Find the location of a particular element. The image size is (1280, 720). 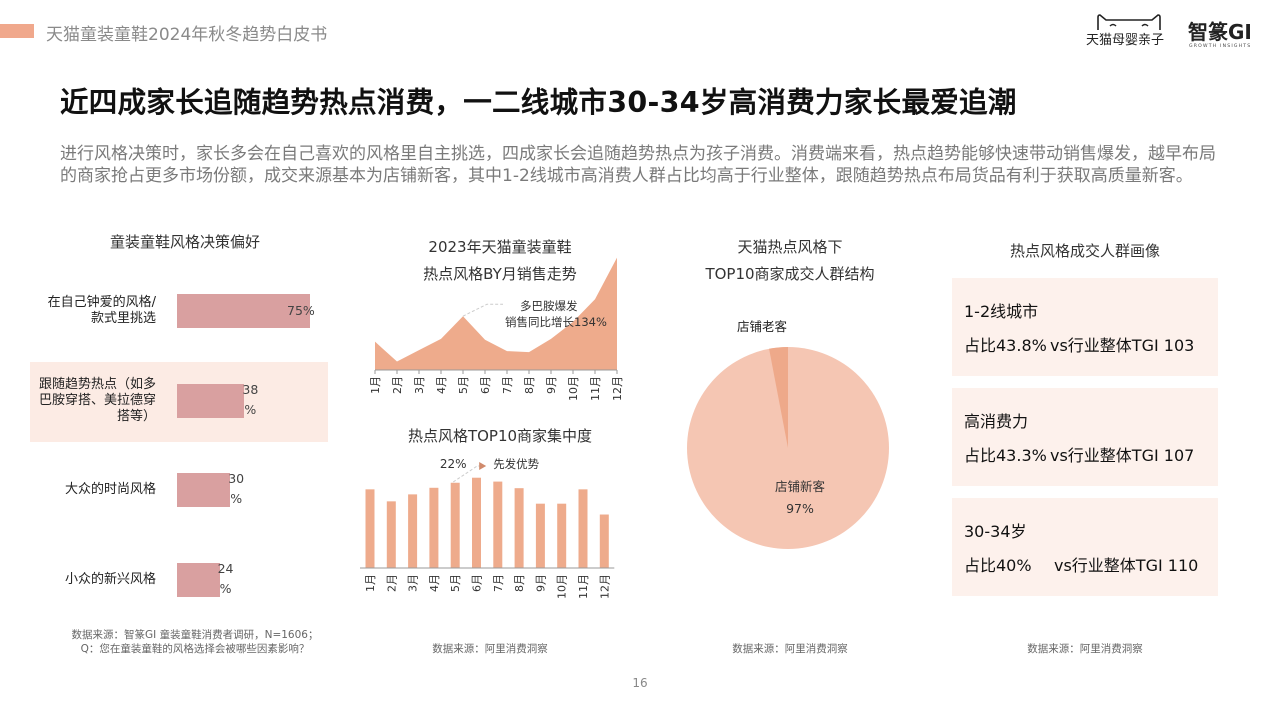

bar-value-label-line: 75% is located at coordinates (301, 310).